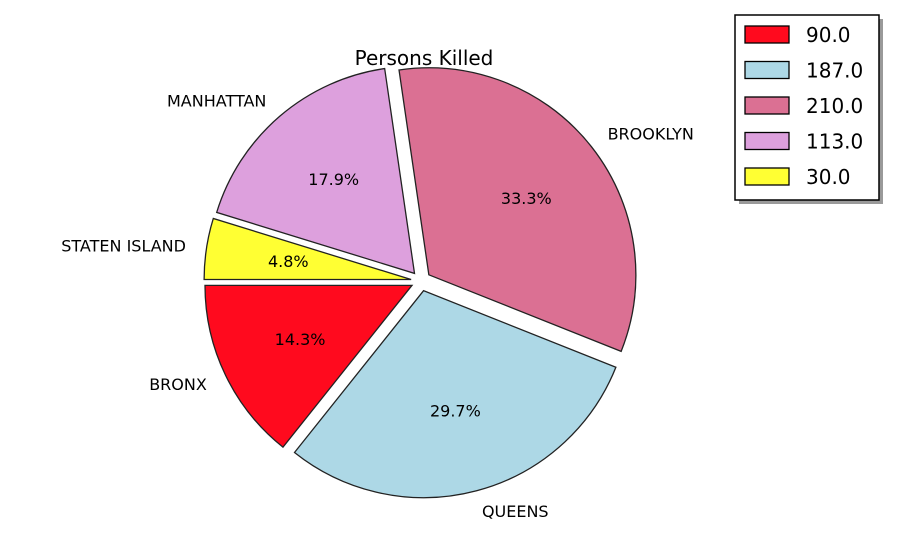  I want to click on pie-slice-bronx, so click(309, 366).